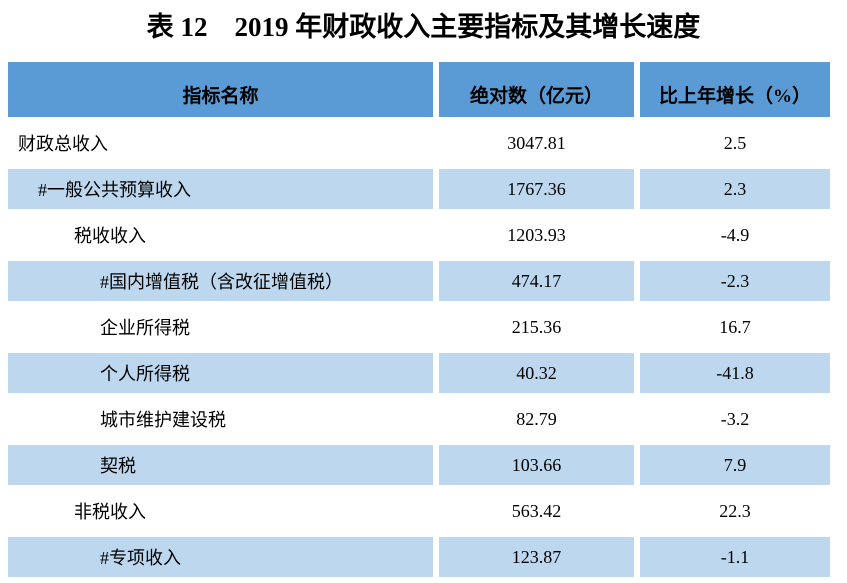 Image resolution: width=847 pixels, height=583 pixels. I want to click on table-row: #专项收入 123.87 -1.1, so click(419, 557).